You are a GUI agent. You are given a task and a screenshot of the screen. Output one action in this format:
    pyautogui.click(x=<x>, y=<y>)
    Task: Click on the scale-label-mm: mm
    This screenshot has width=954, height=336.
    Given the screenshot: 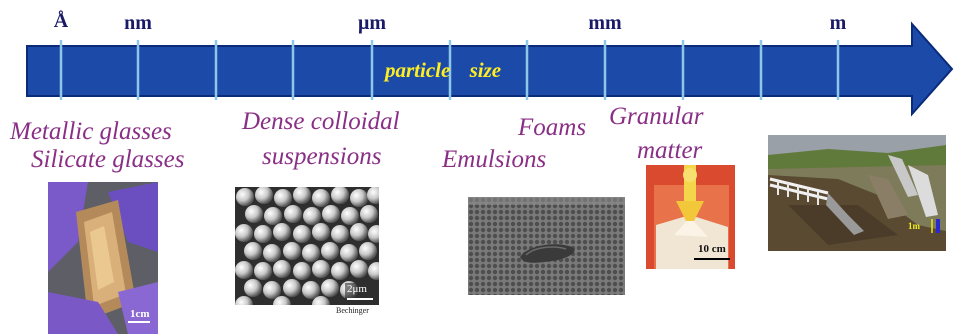 What is the action you would take?
    pyautogui.click(x=605, y=23)
    